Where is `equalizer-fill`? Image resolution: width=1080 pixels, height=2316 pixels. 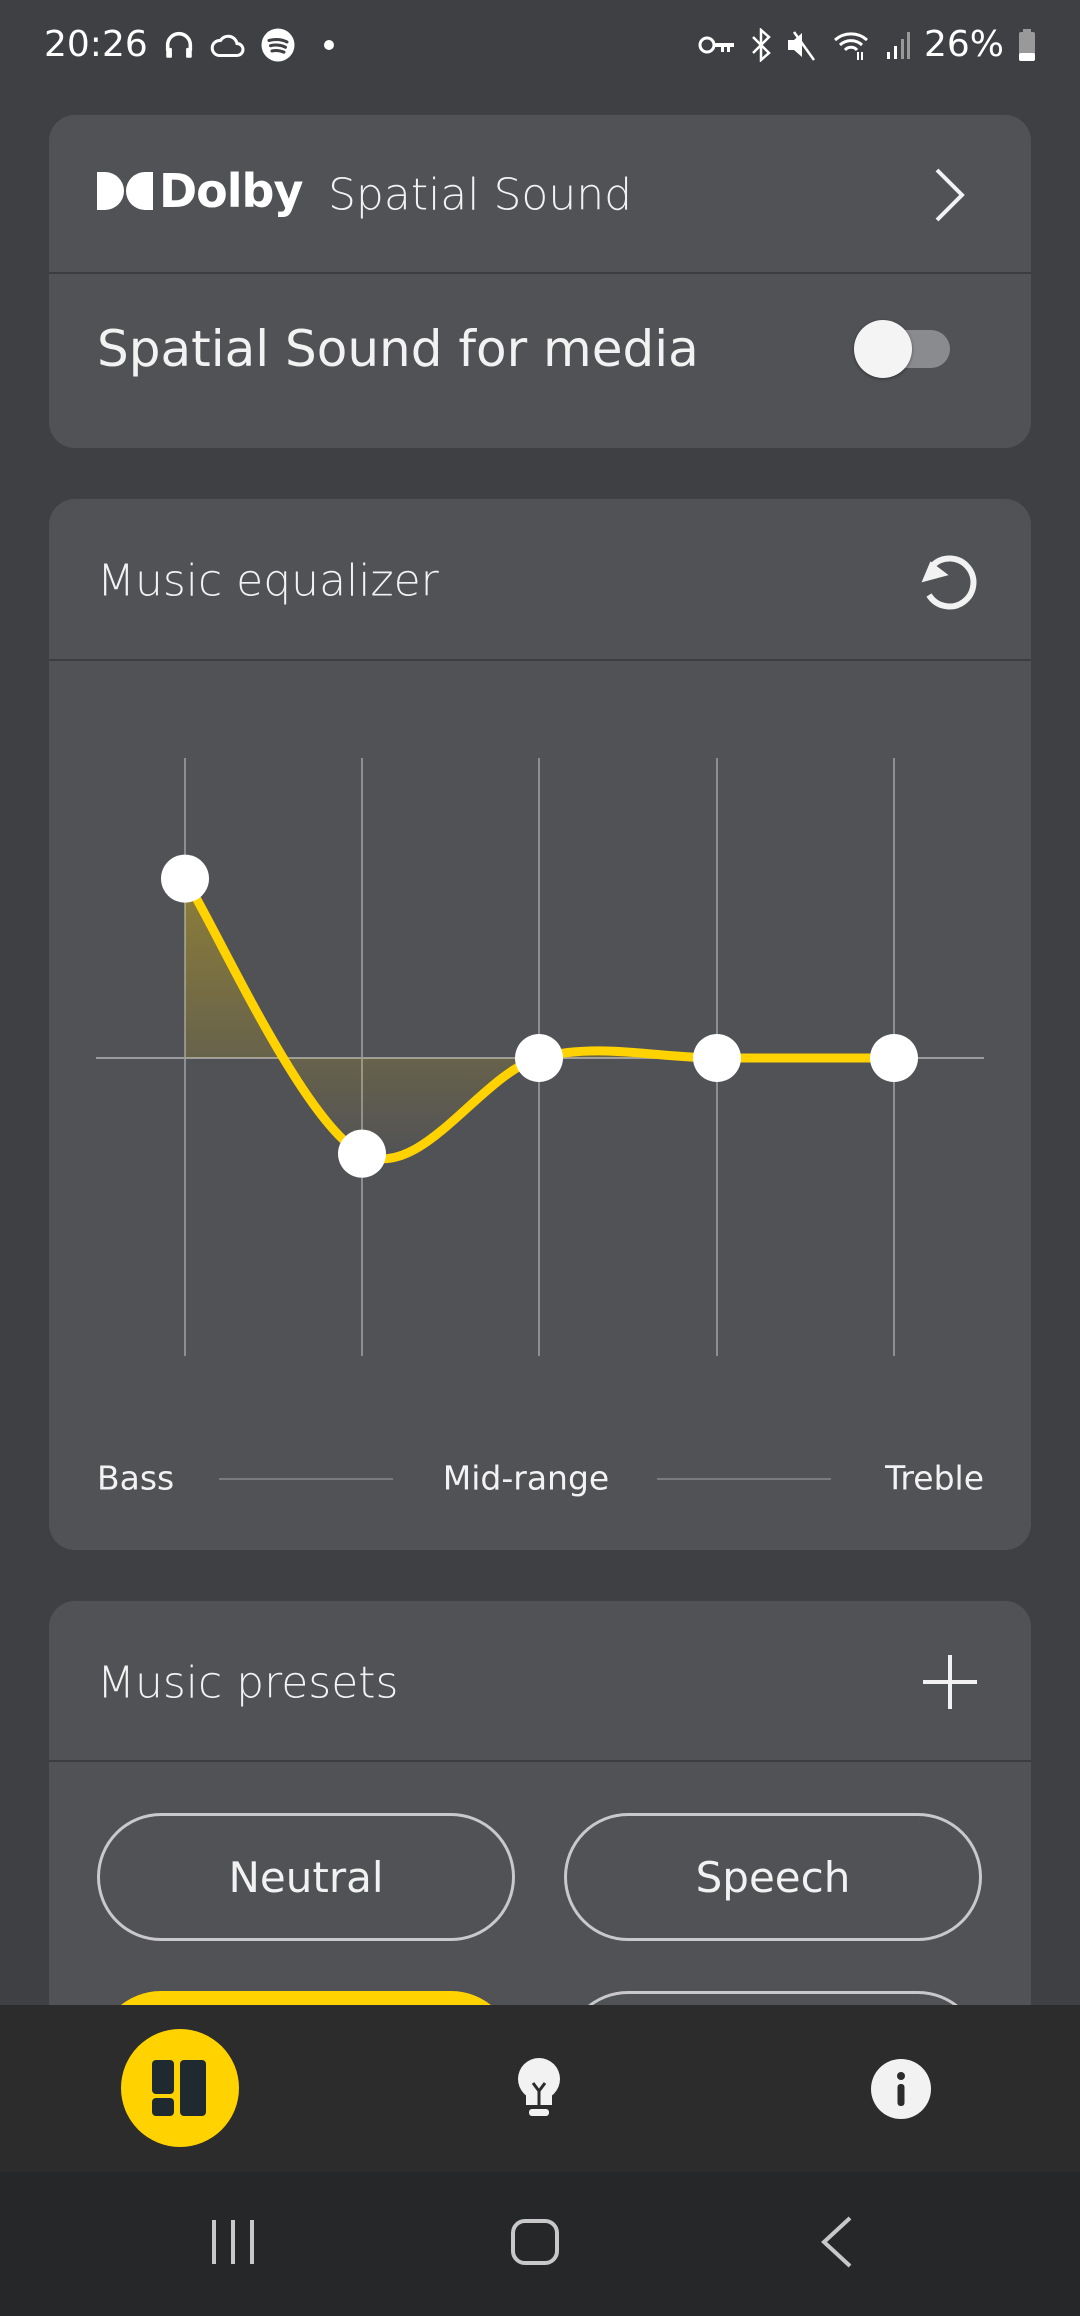
equalizer-fill is located at coordinates (539, 1018).